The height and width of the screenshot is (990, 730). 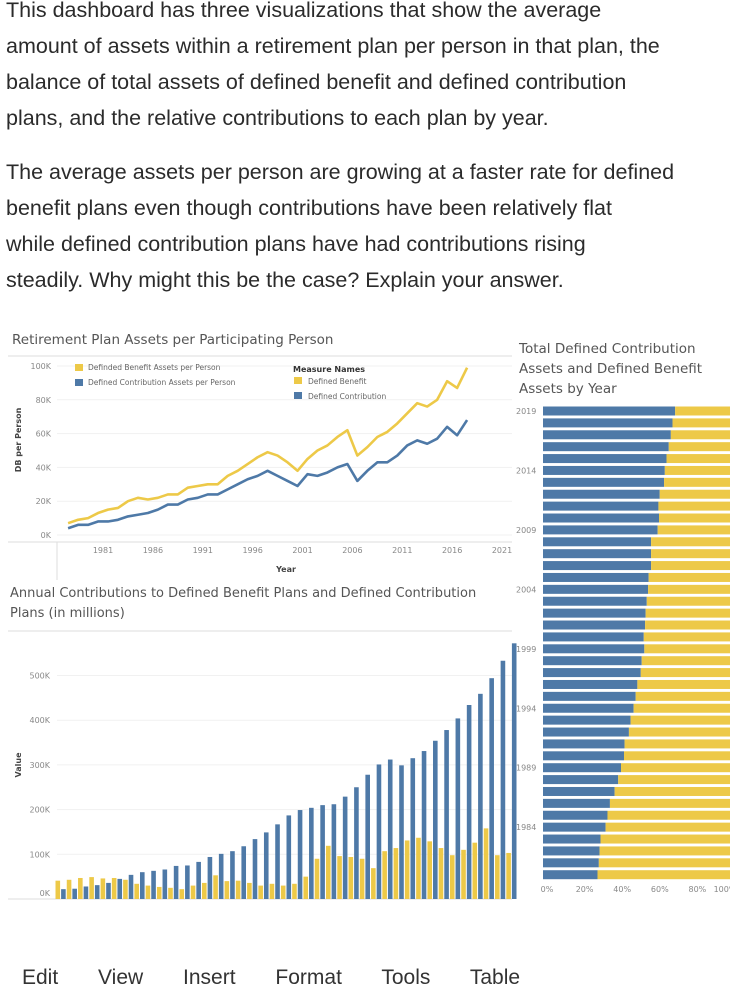 What do you see at coordinates (108, 890) in the screenshot?
I see `bar-defined-contribution-1983` at bounding box center [108, 890].